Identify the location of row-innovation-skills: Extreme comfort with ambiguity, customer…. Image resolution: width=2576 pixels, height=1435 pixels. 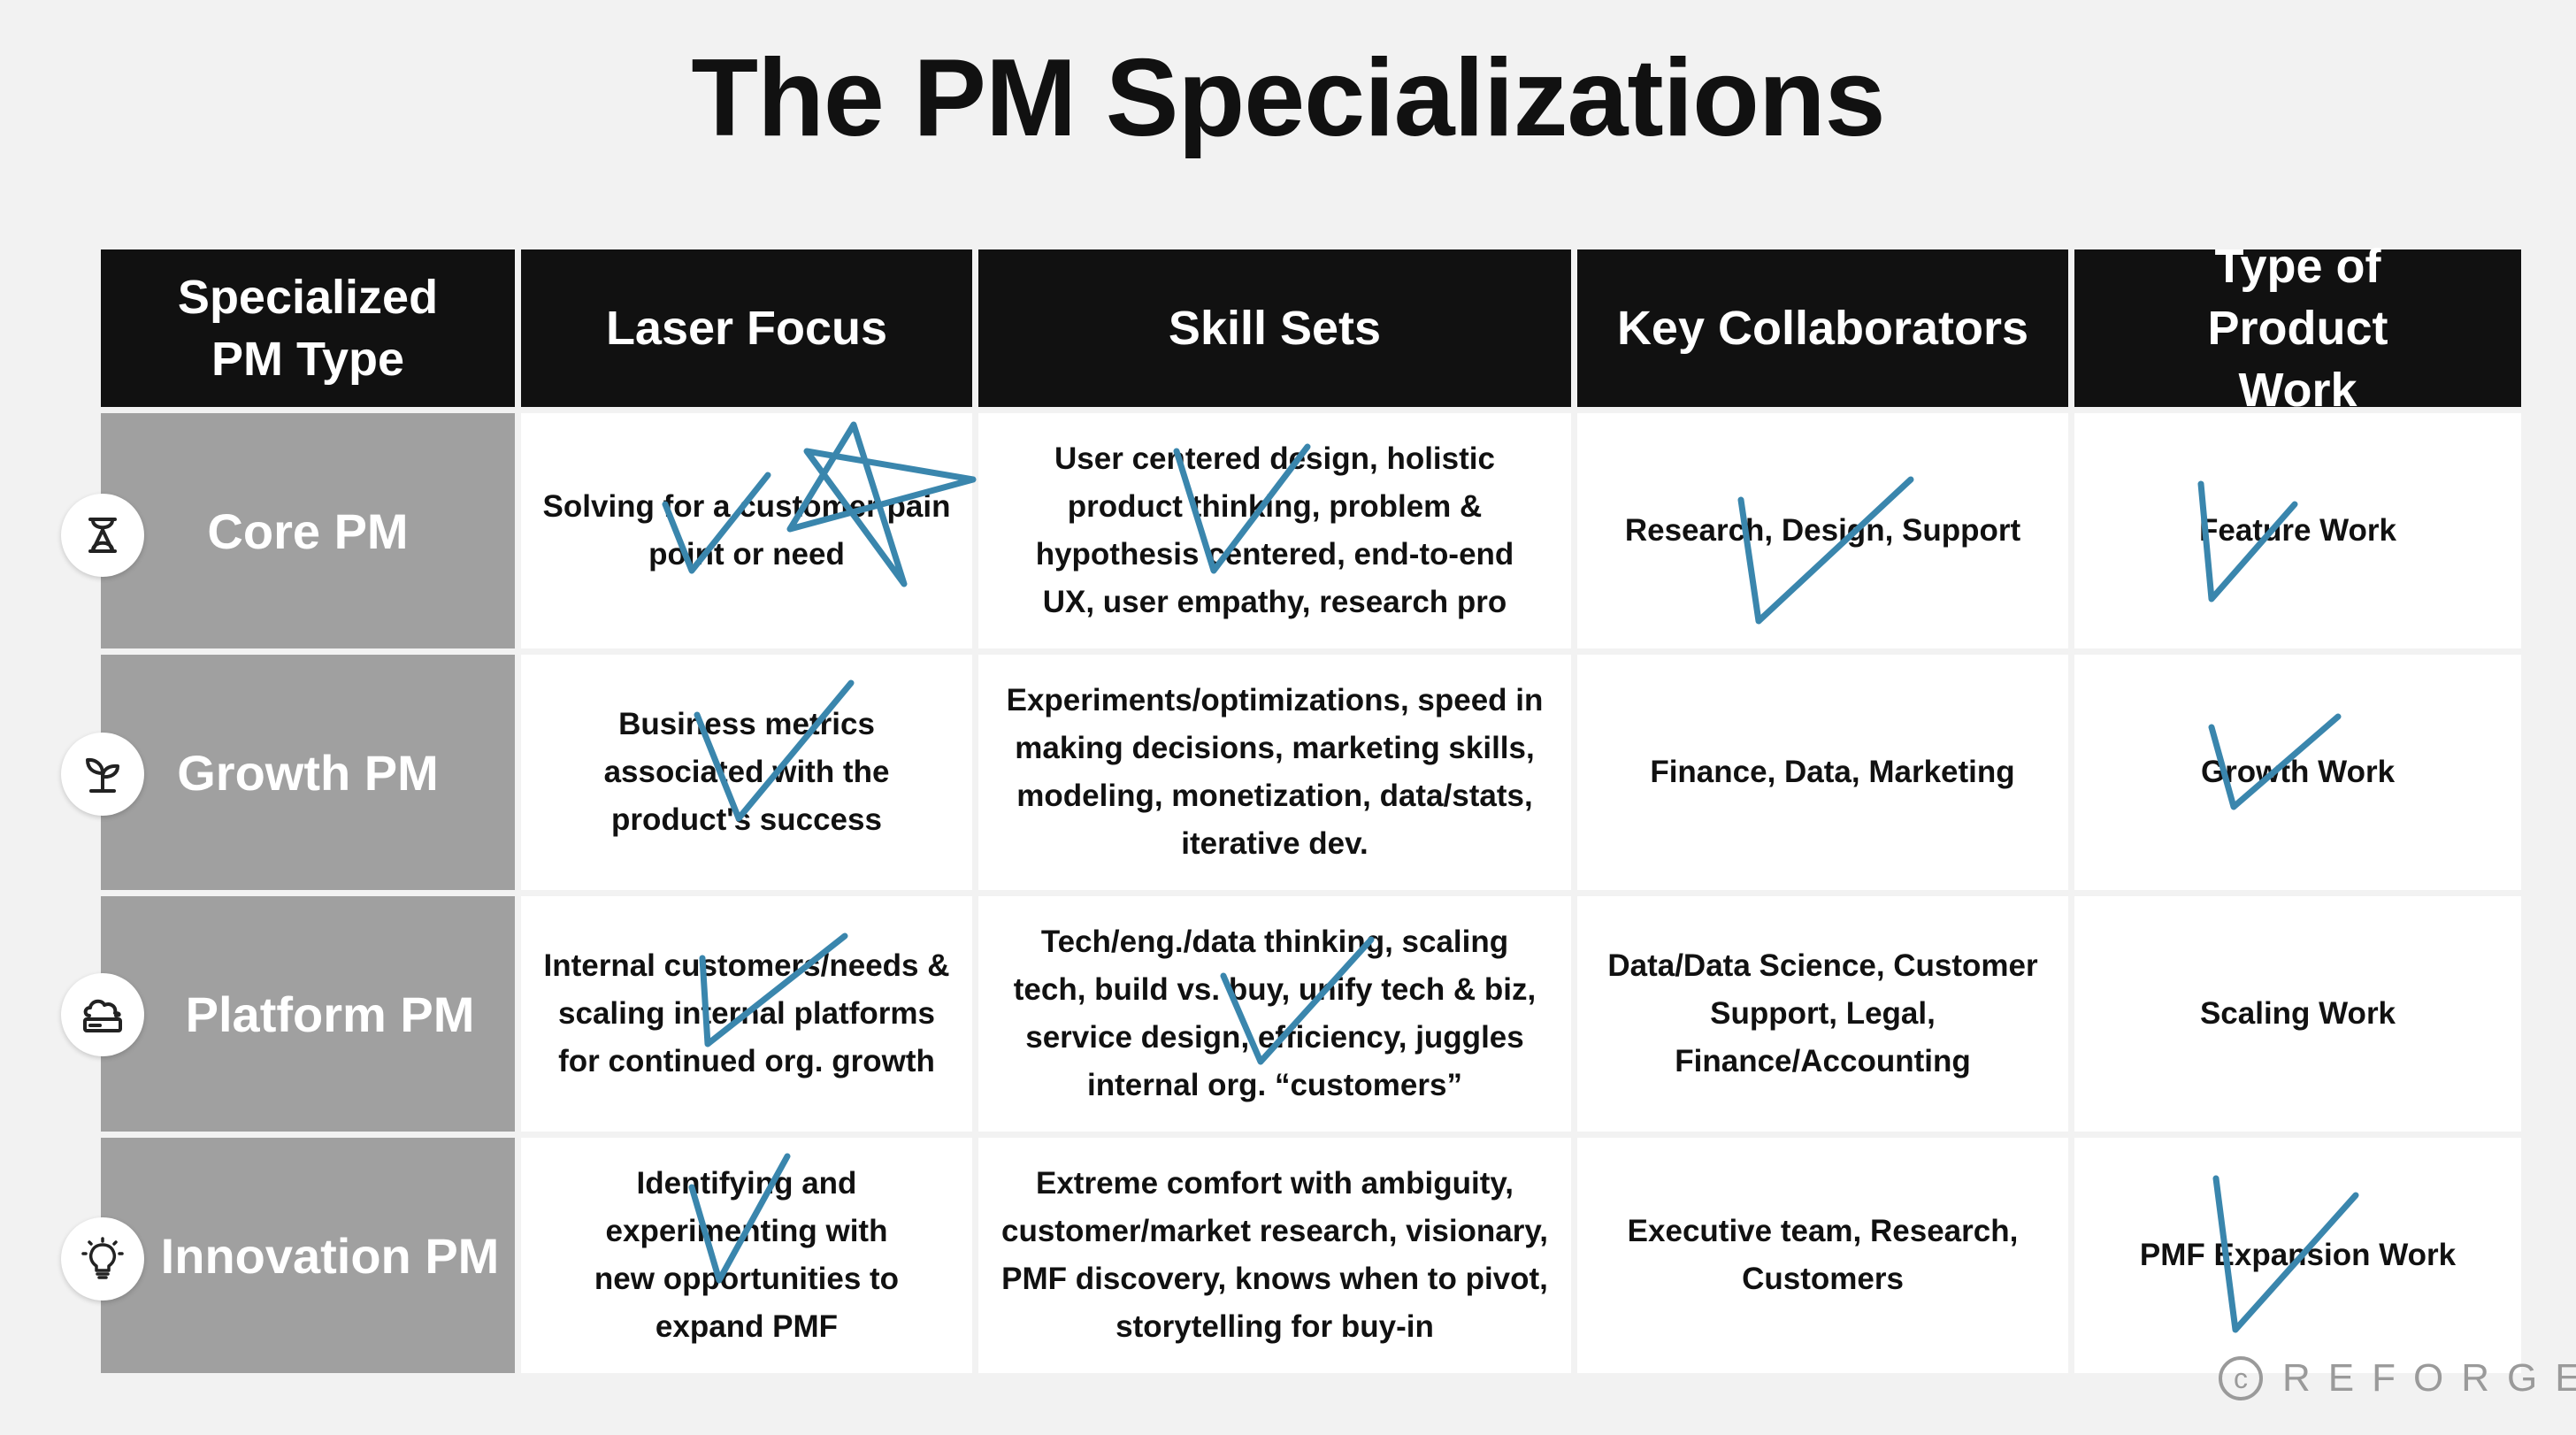
(1274, 1255).